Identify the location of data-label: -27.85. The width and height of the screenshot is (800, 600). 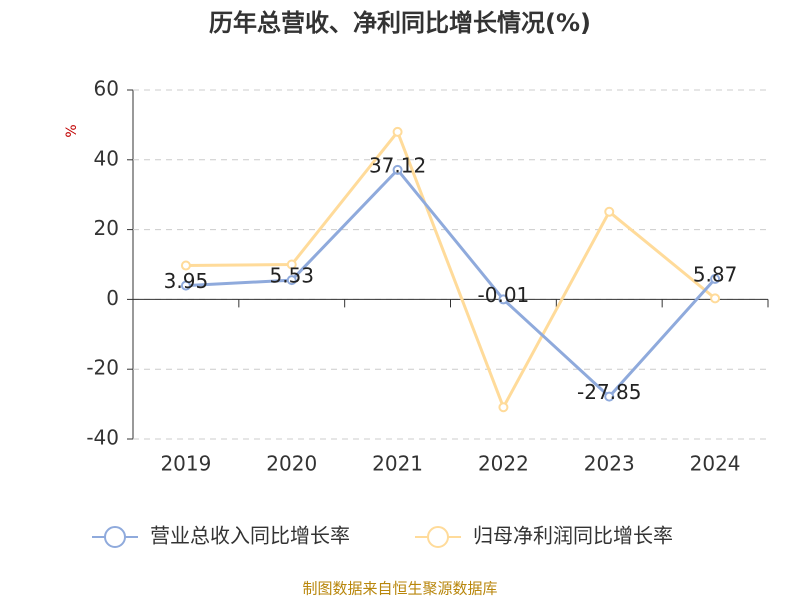
(609, 392).